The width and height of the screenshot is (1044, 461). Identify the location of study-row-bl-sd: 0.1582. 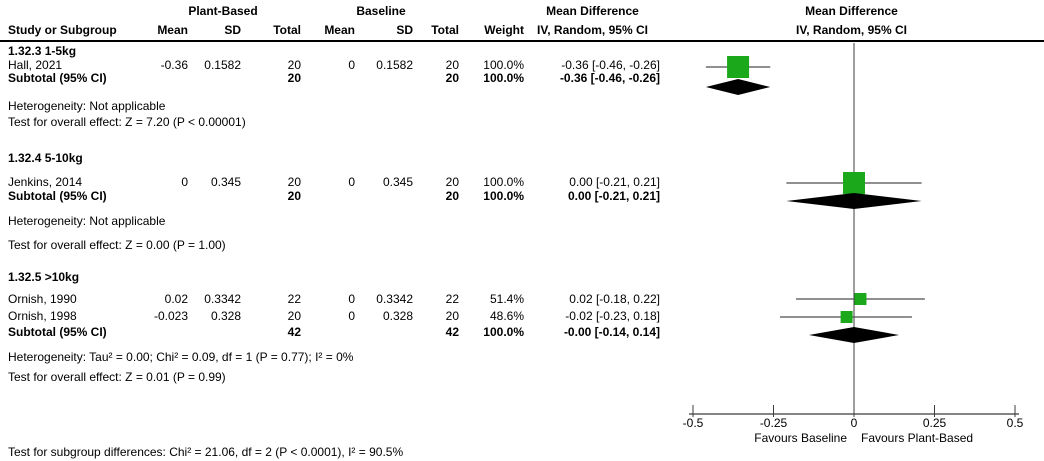
(394, 65).